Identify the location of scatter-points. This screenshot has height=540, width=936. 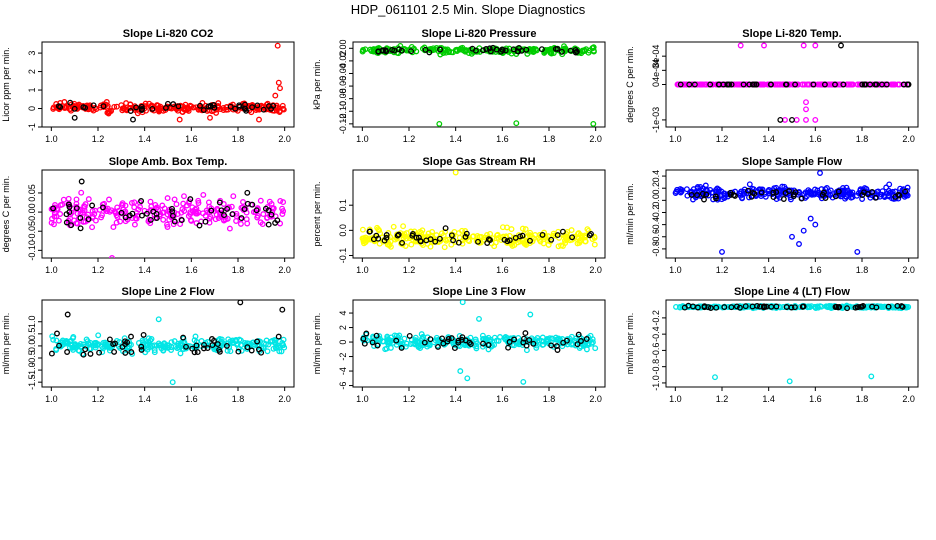
(168, 82).